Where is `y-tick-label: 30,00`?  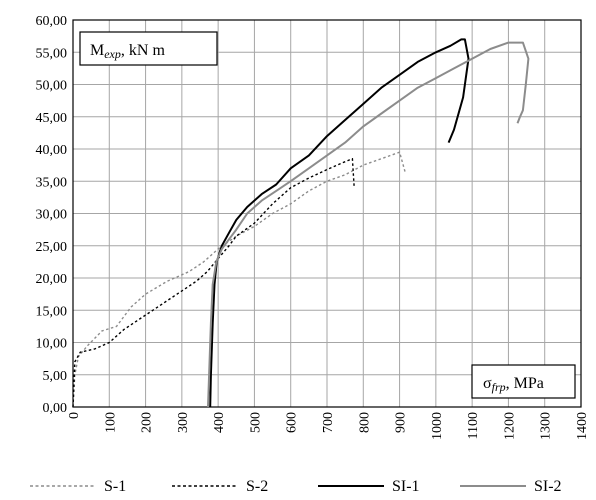 y-tick-label: 30,00 is located at coordinates (52, 215).